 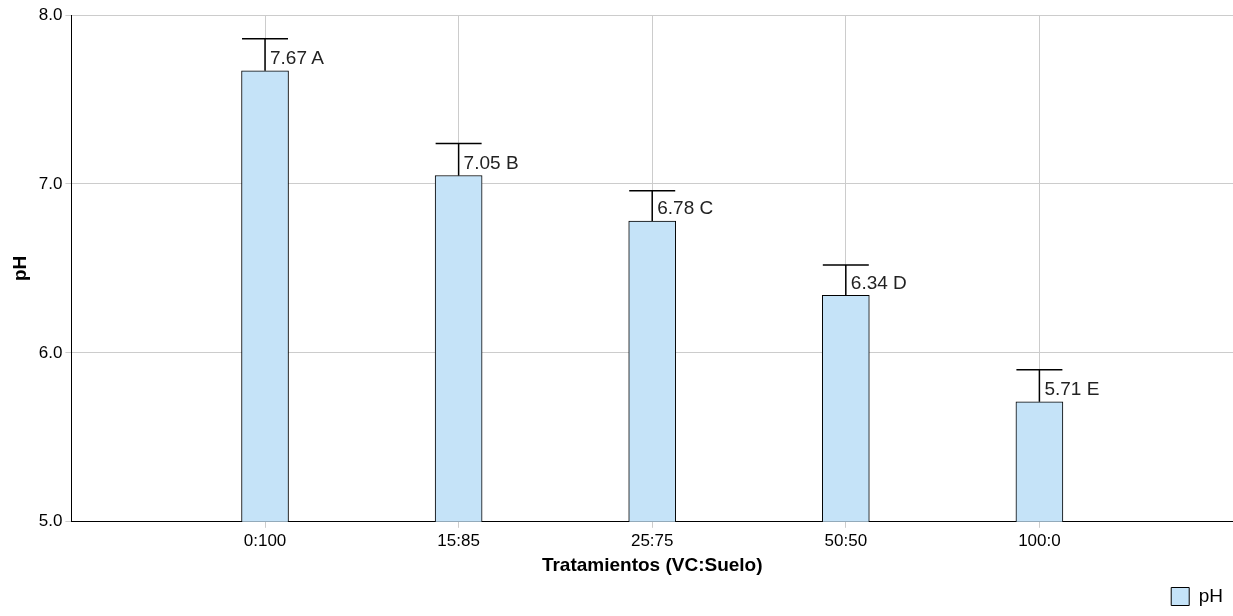 What do you see at coordinates (652, 564) in the screenshot?
I see `x-axis-title: Tratamientos (VC:Suelo)` at bounding box center [652, 564].